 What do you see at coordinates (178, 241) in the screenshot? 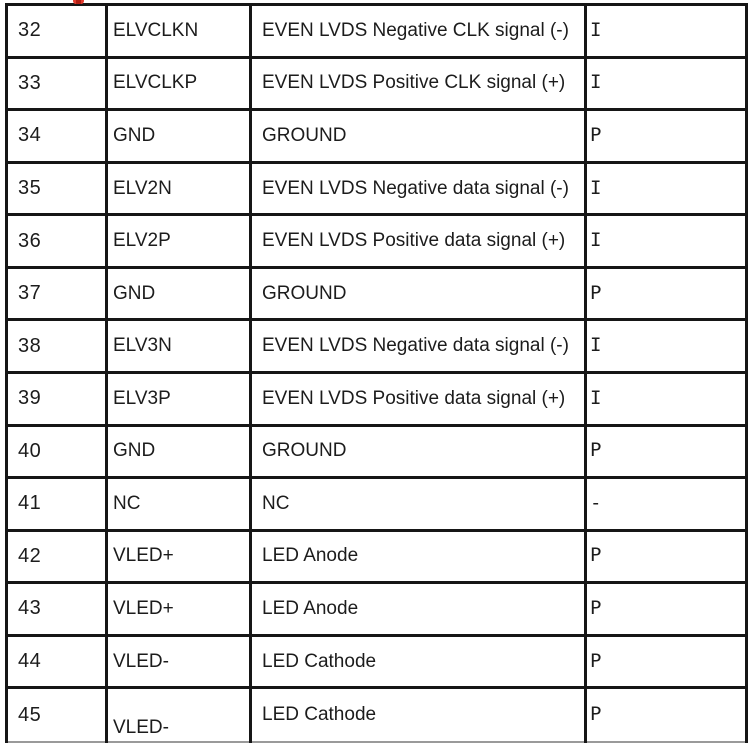
I see `signal-name-cell: ELV2P` at bounding box center [178, 241].